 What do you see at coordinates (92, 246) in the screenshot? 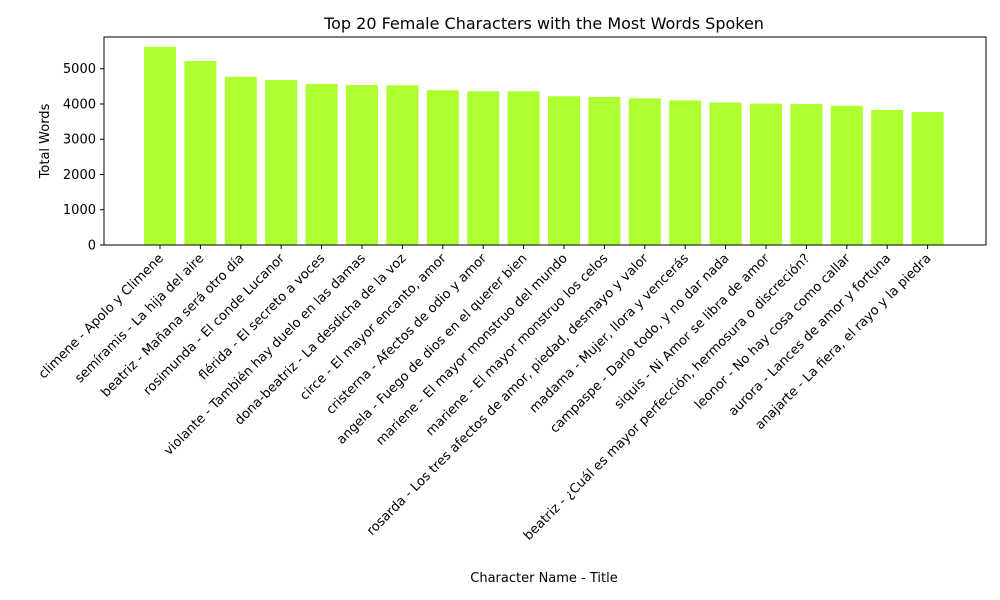
I see `y-tick-label: 0` at bounding box center [92, 246].